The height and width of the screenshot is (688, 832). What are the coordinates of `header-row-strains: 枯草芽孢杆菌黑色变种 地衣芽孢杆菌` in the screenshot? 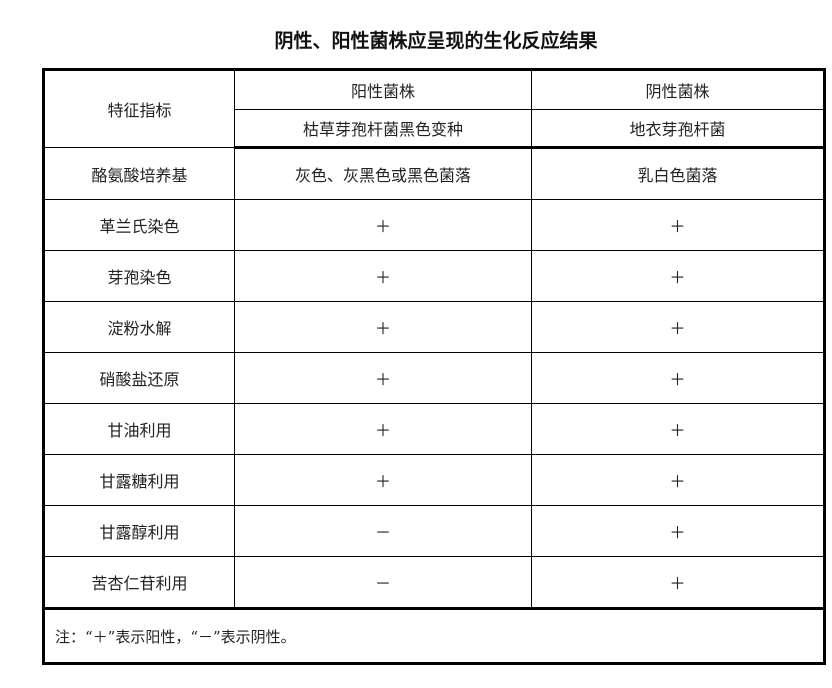 It's located at (434, 129).